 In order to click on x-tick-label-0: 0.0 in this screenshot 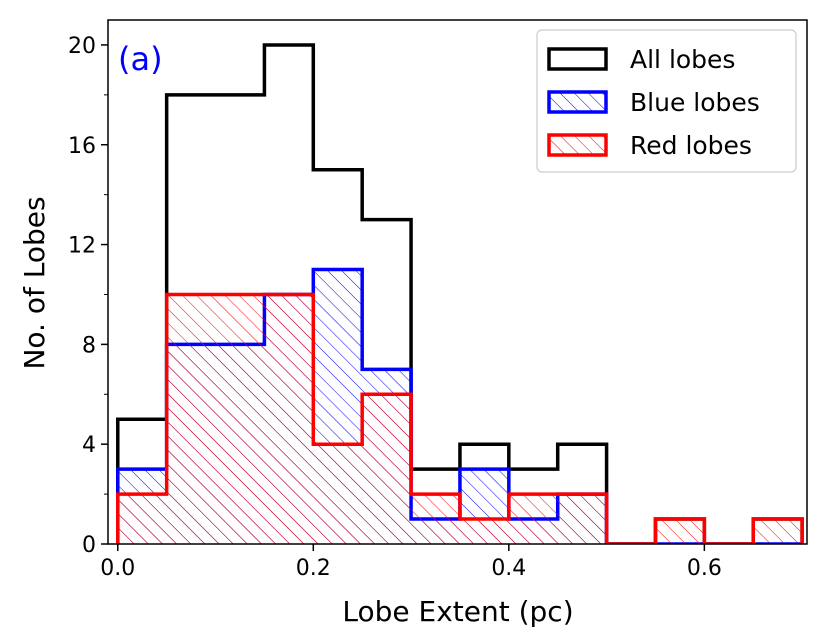, I will do `click(117, 568)`.